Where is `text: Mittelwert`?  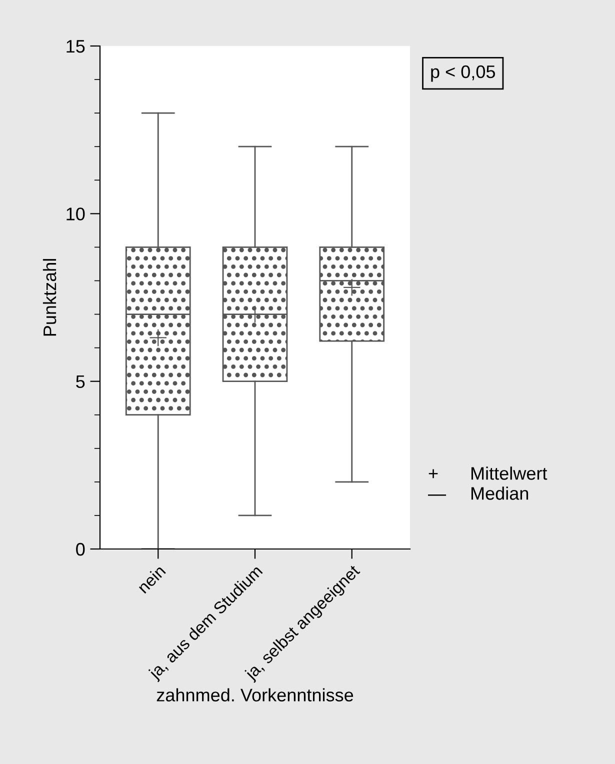 text: Mittelwert is located at coordinates (509, 473).